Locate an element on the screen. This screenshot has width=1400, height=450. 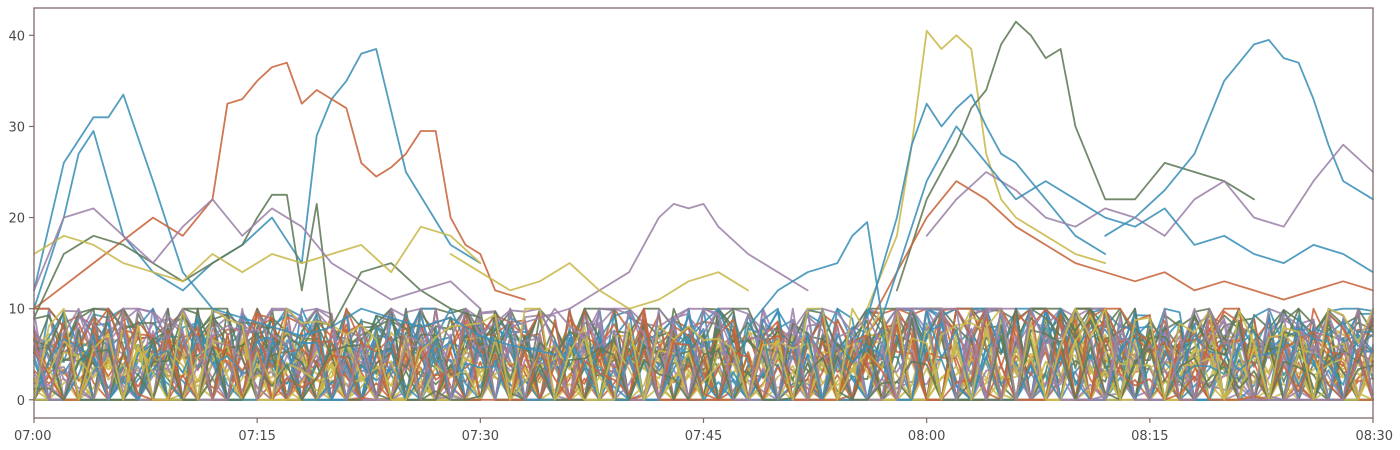
x-tick-label: 07:00 is located at coordinates (32, 436).